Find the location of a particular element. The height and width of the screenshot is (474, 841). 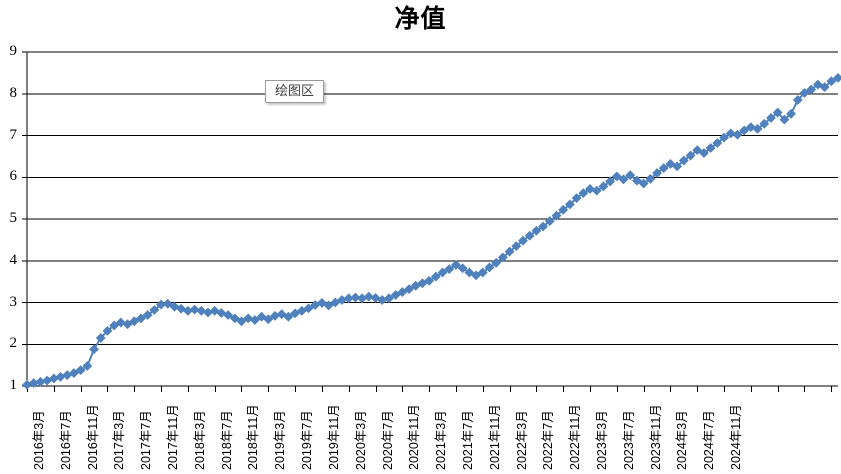

x-axis-tick-label: 2018年11月 is located at coordinates (252, 437).